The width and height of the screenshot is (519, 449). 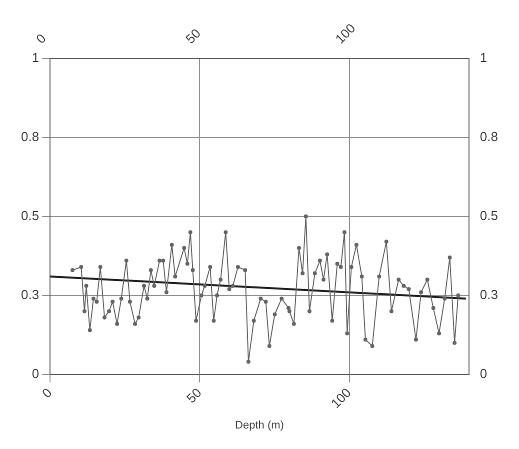 What do you see at coordinates (489, 294) in the screenshot?
I see `y2-tick-label: 0.3` at bounding box center [489, 294].